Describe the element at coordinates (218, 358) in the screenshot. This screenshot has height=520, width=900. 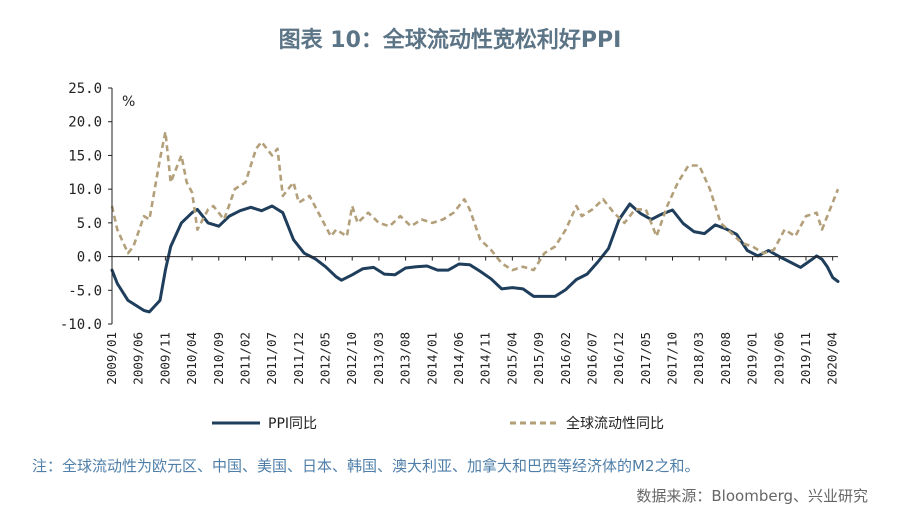
I see `x-tick-label: 2010/09` at that location.